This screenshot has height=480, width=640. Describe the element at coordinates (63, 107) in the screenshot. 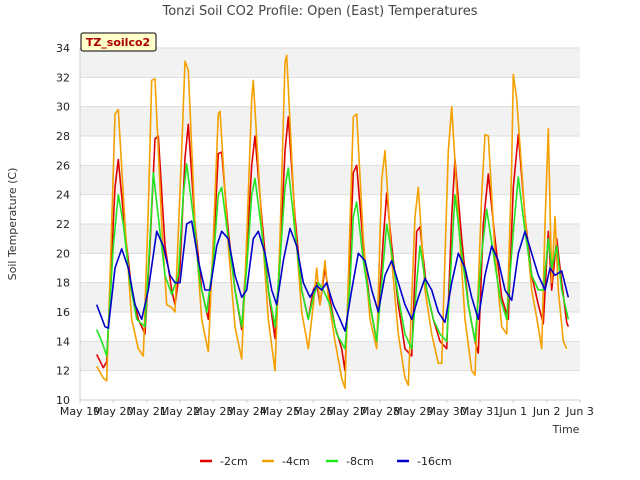

I see `y-tick-label: 30` at that location.